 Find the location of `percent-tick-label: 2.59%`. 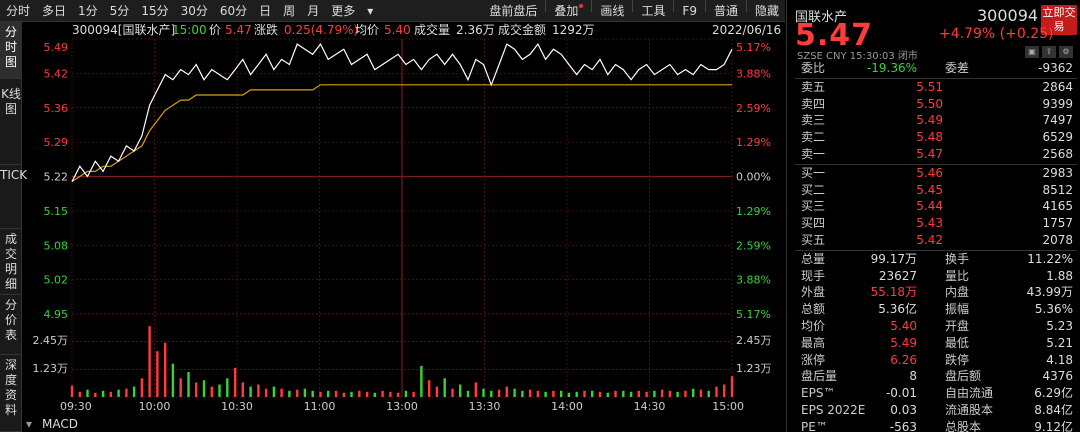

percent-tick-label: 2.59% is located at coordinates (753, 245).